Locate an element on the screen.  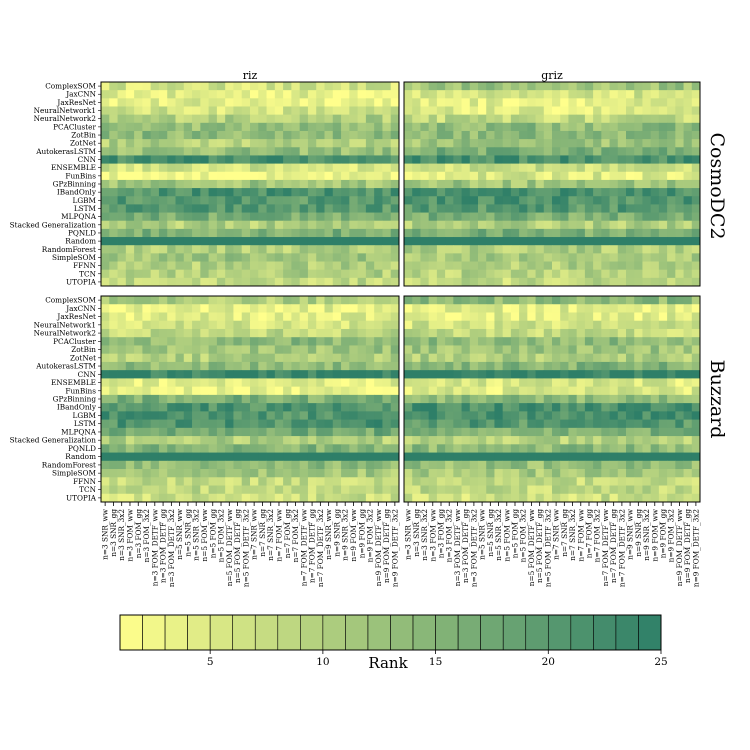
metric-label: n=5 FOM_DETF_ww is located at coordinates (229, 547).